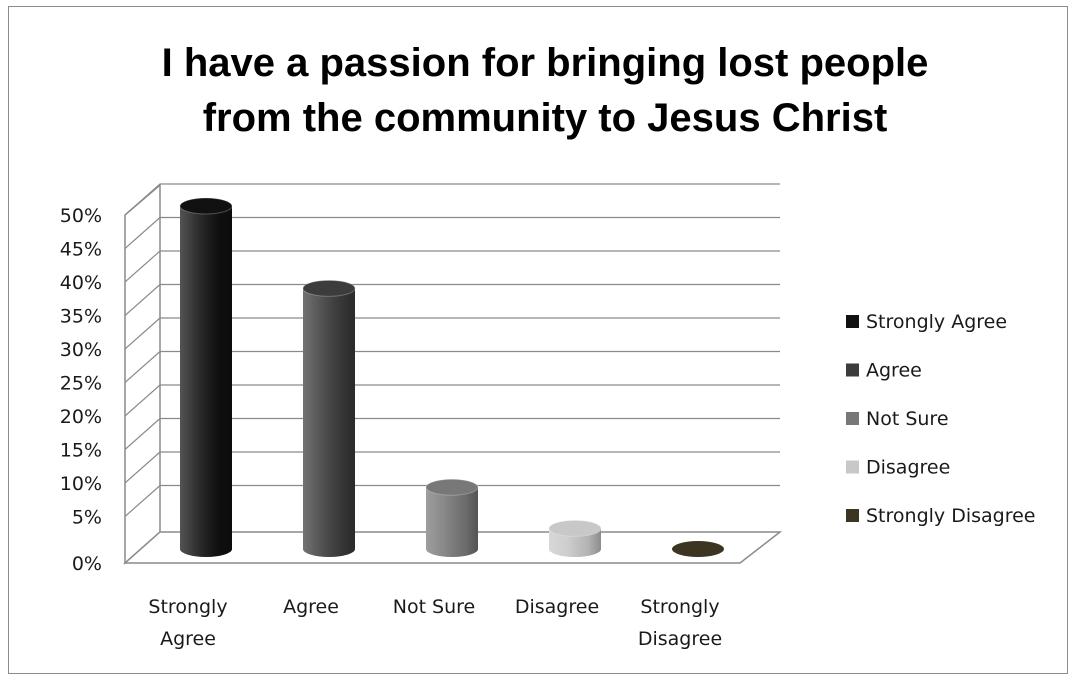 This screenshot has height=681, width=1075. Describe the element at coordinates (950, 516) in the screenshot. I see `legend-label: Strongly Disagree` at that location.